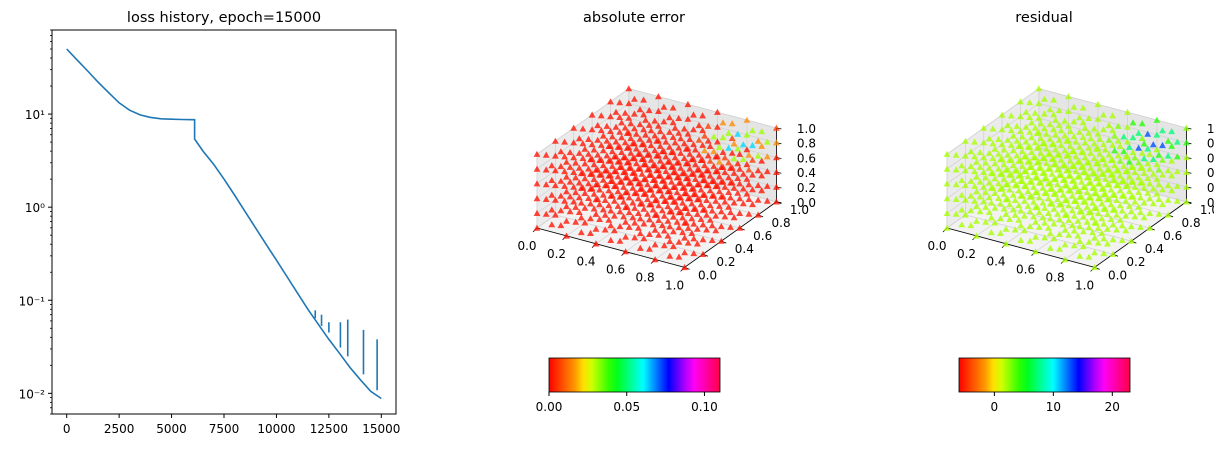 The width and height of the screenshot is (1214, 449). I want to click on loss-chart-title: loss history, epoch=15000, so click(224, 18).